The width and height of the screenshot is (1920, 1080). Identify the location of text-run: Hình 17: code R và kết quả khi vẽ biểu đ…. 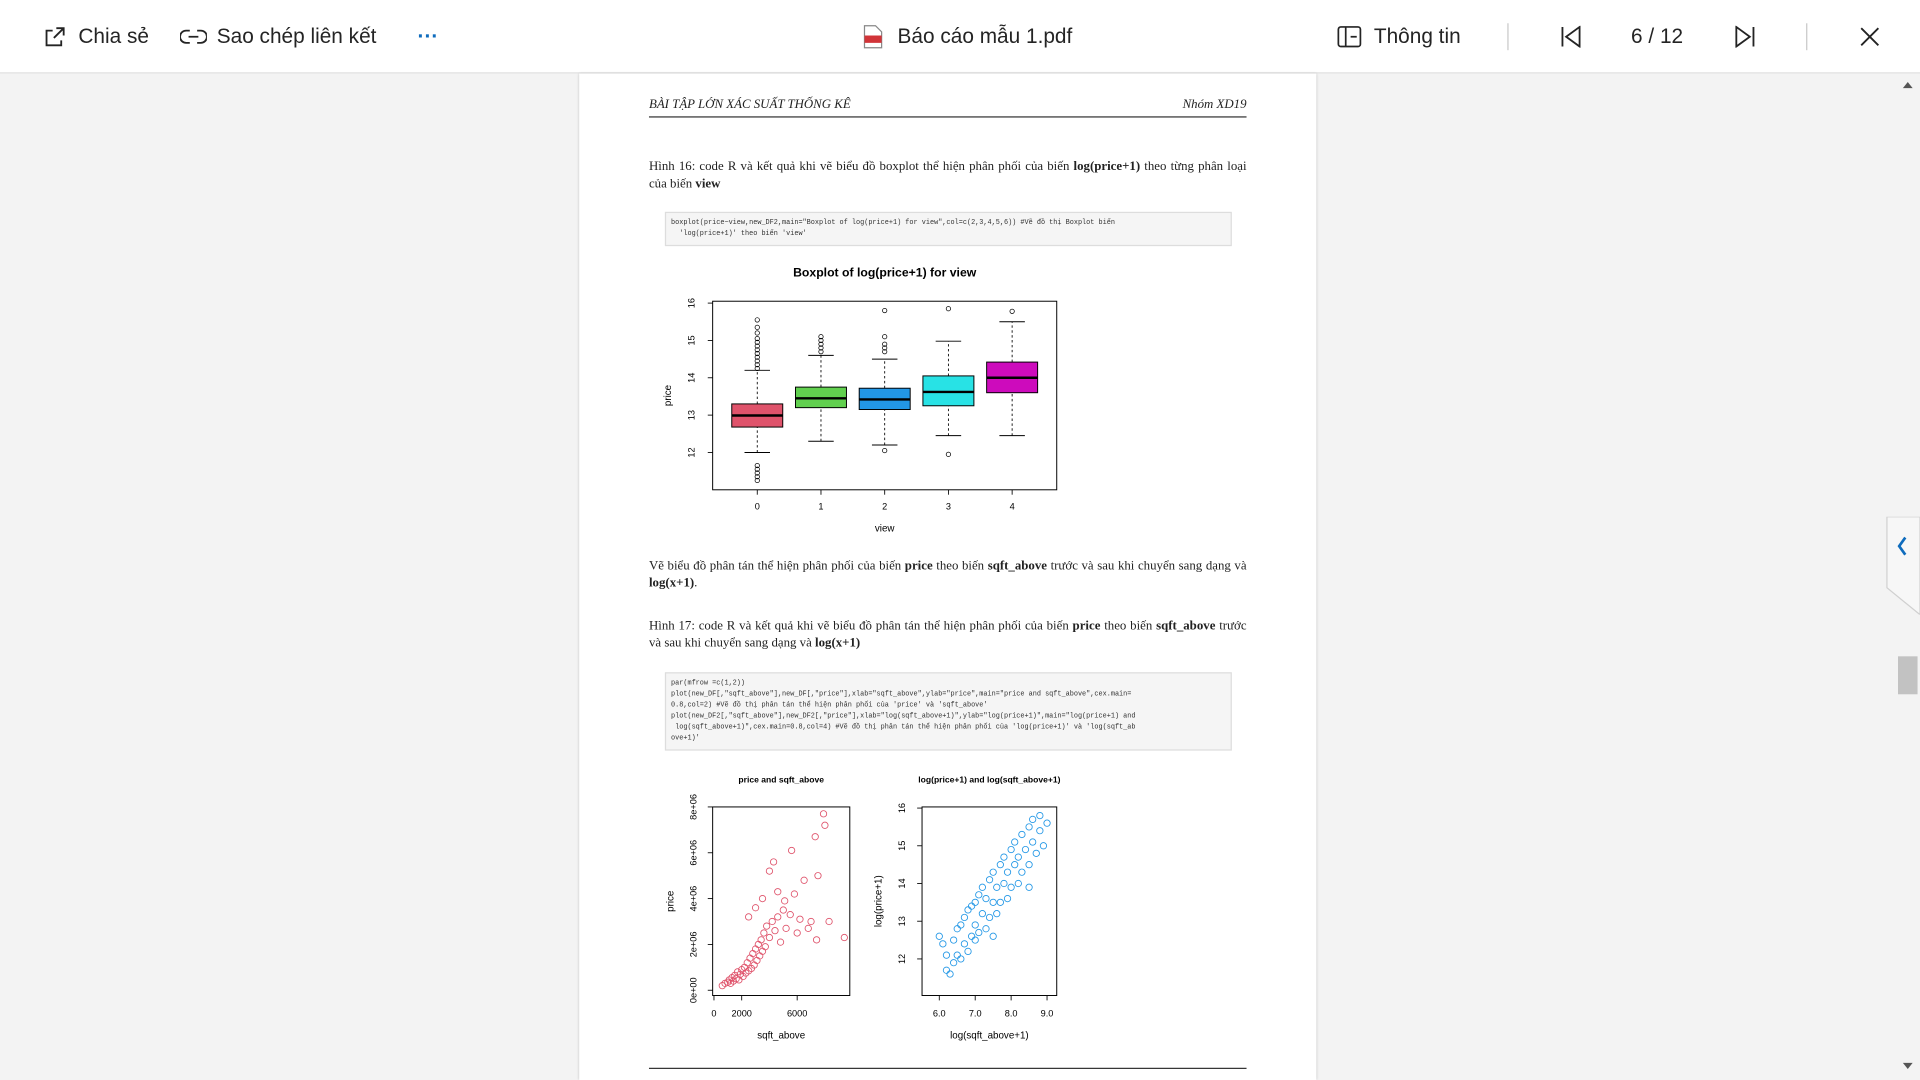
(860, 626).